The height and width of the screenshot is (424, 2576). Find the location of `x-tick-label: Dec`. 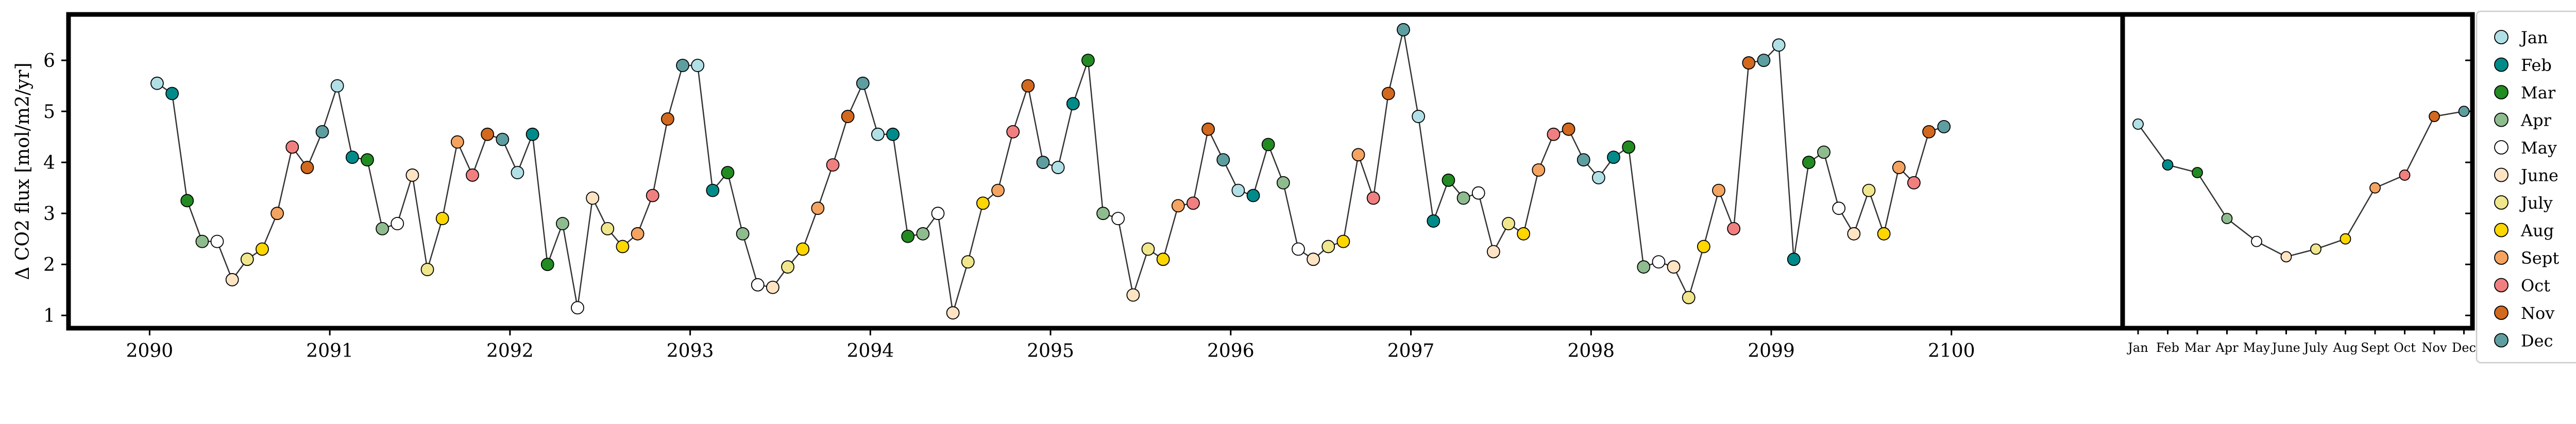

x-tick-label: Dec is located at coordinates (2464, 348).